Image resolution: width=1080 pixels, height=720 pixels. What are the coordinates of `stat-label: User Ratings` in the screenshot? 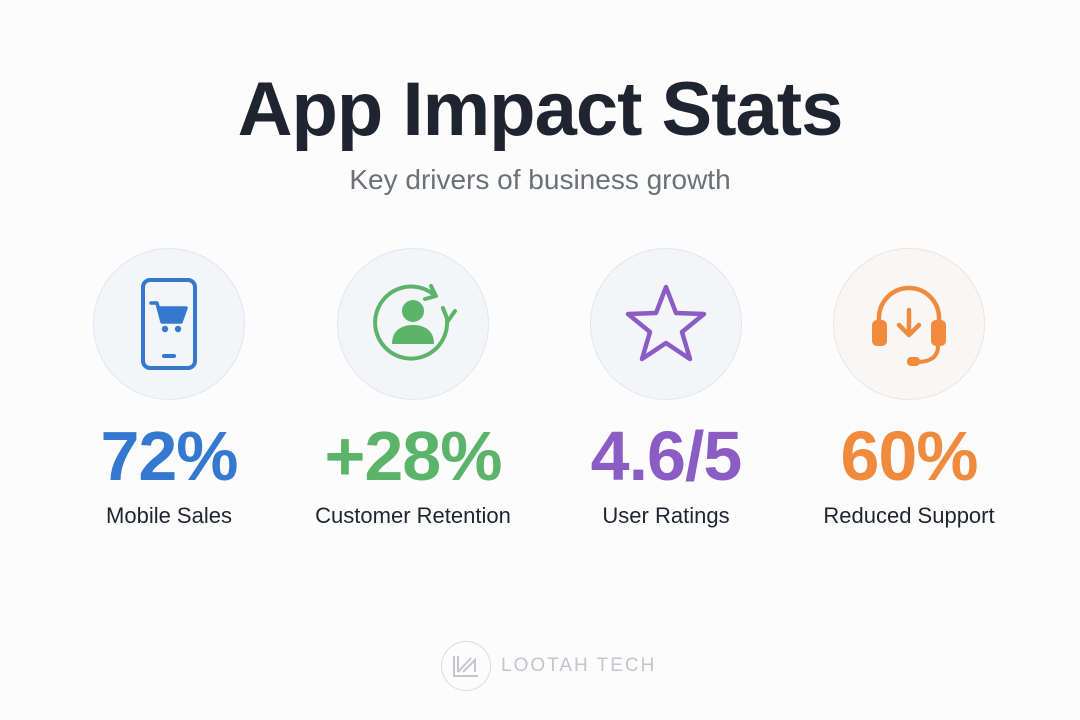 It's located at (666, 515).